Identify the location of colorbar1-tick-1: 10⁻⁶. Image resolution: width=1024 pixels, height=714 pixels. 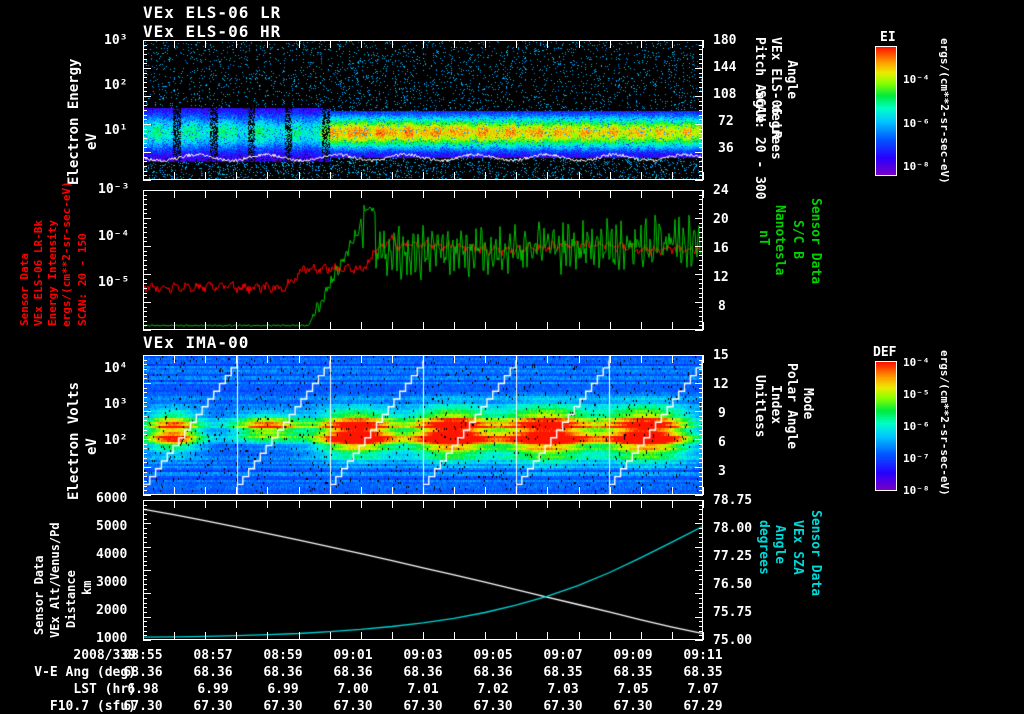
(916, 123).